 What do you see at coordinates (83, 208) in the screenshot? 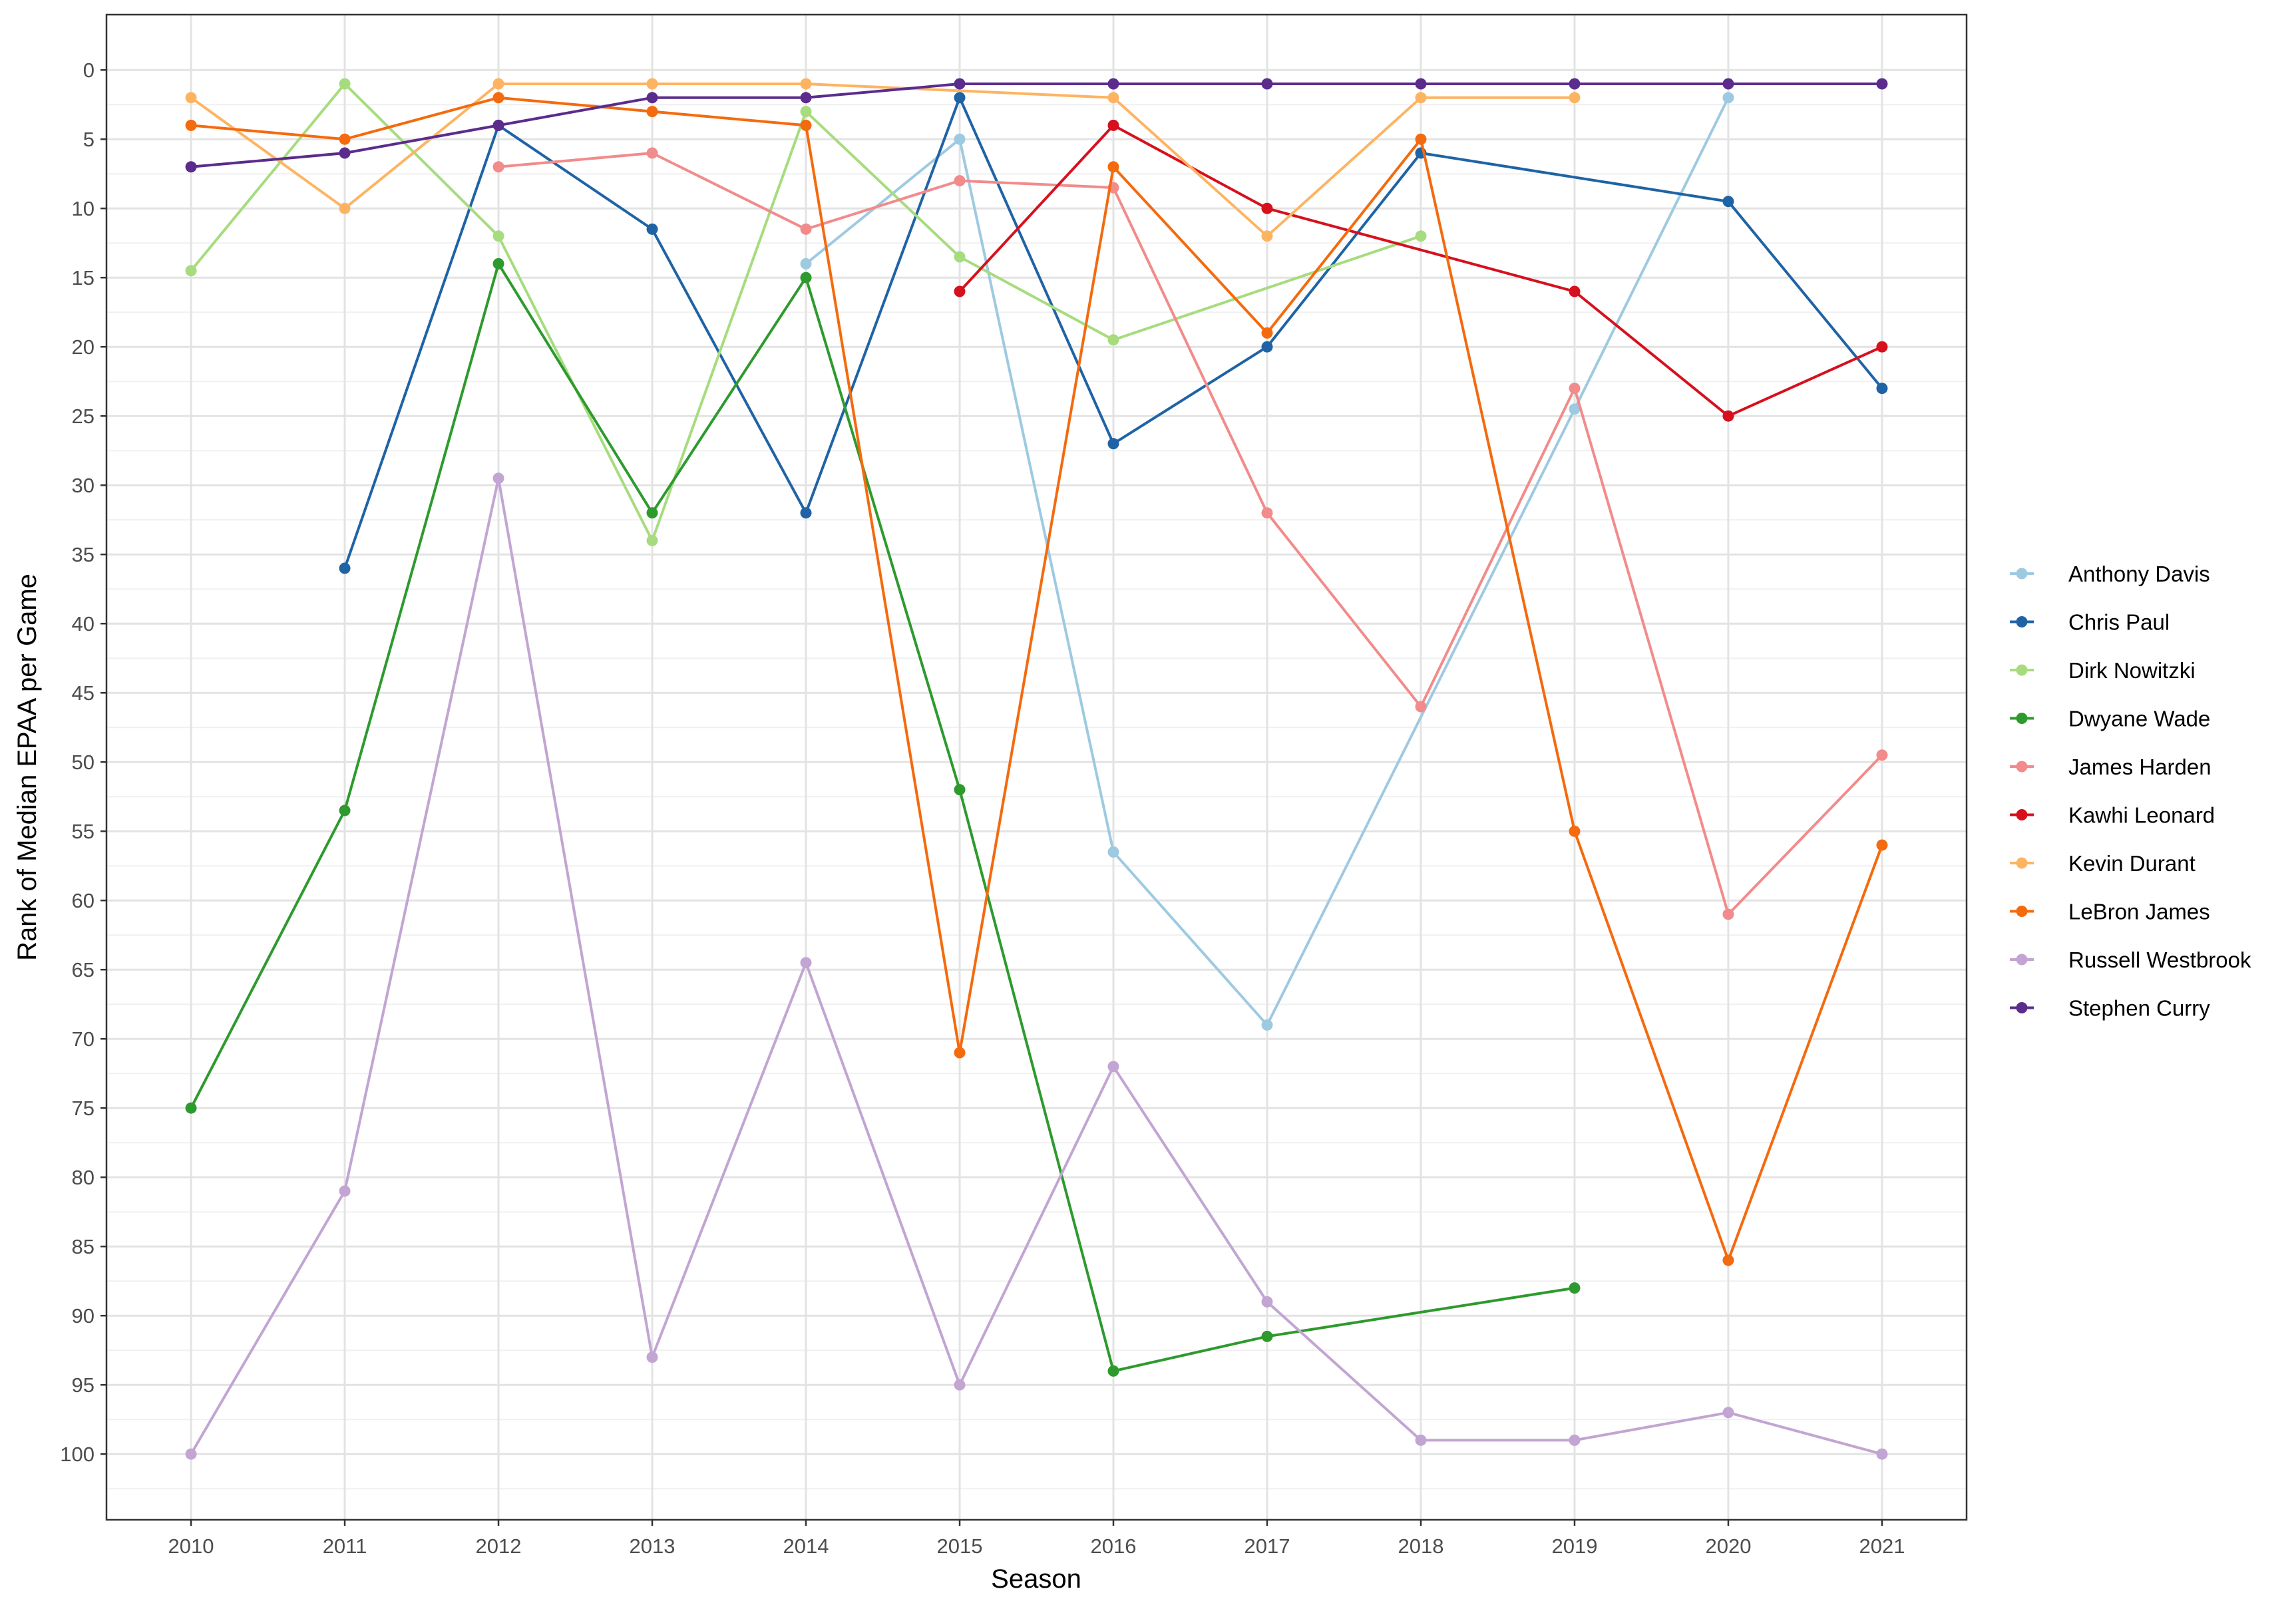
I see `y-tick-label: 10` at bounding box center [83, 208].